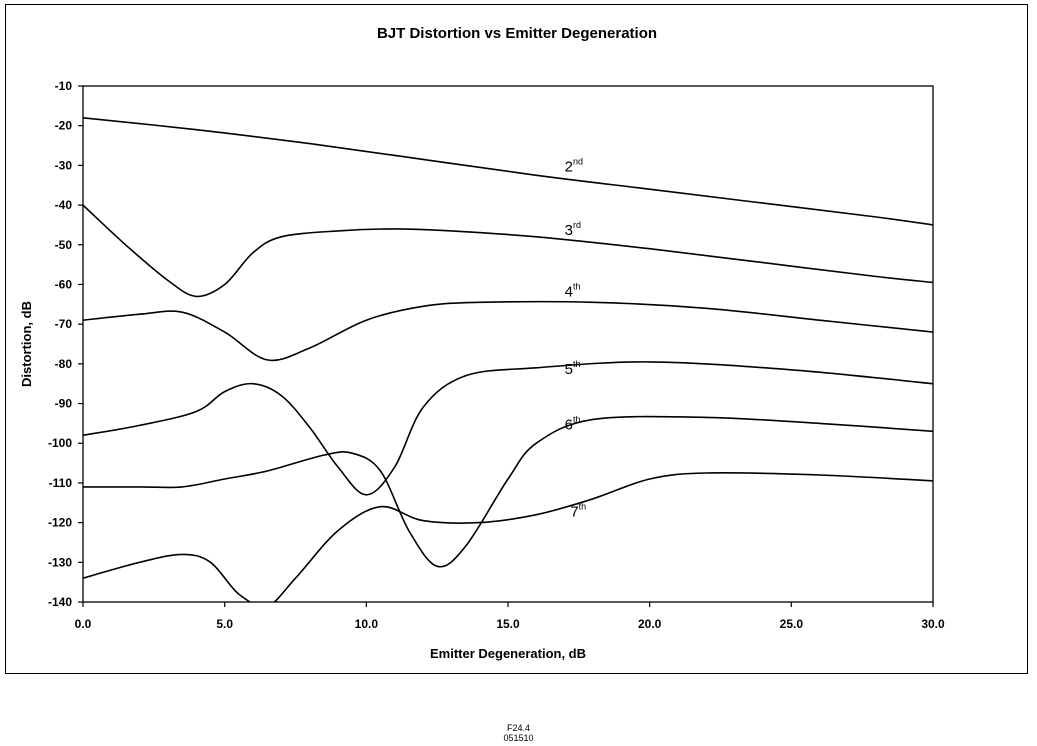 The width and height of the screenshot is (1037, 746). Describe the element at coordinates (60, 443) in the screenshot. I see `y-tick-label: -100` at that location.